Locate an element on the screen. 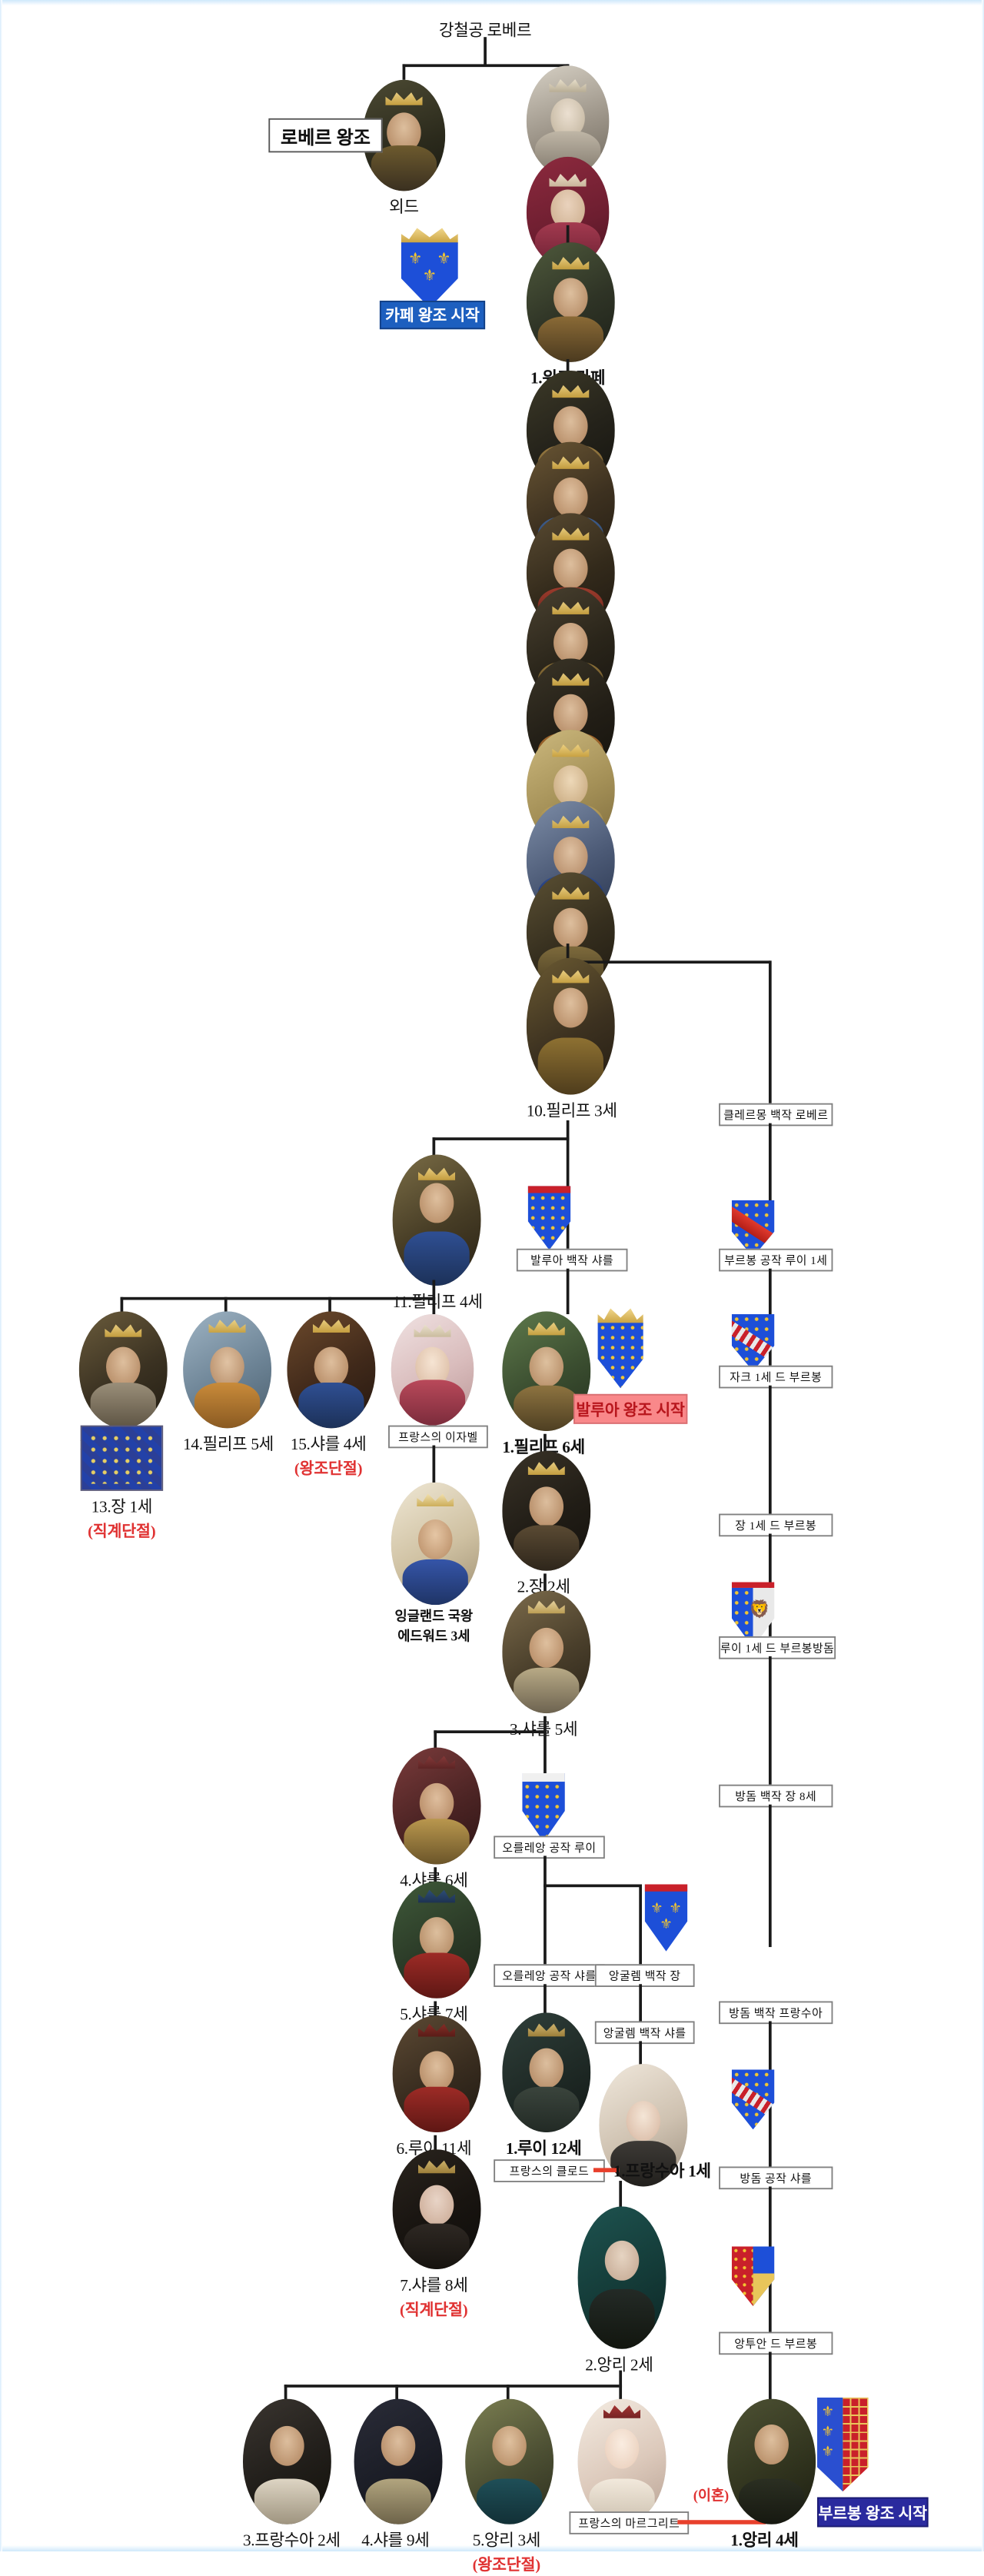  person-philip-v: 14.필리프 5세 is located at coordinates (228, 1383).